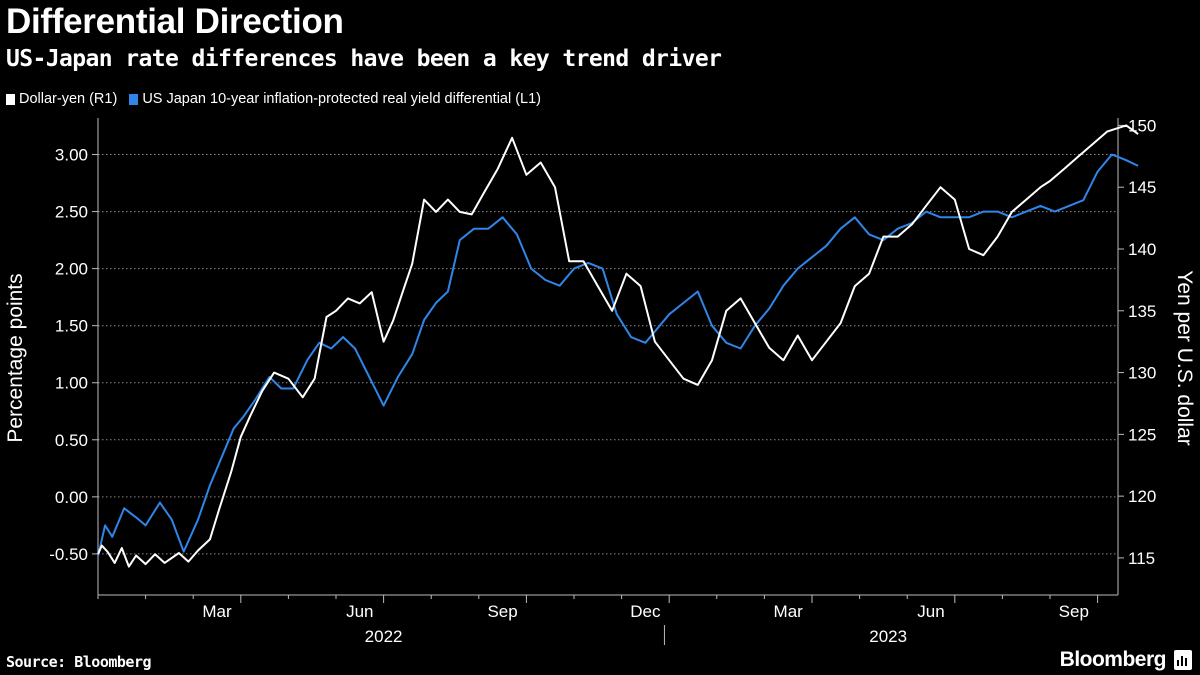 Image resolution: width=1200 pixels, height=675 pixels. Describe the element at coordinates (1142, 496) in the screenshot. I see `right-tick-label: 120` at that location.